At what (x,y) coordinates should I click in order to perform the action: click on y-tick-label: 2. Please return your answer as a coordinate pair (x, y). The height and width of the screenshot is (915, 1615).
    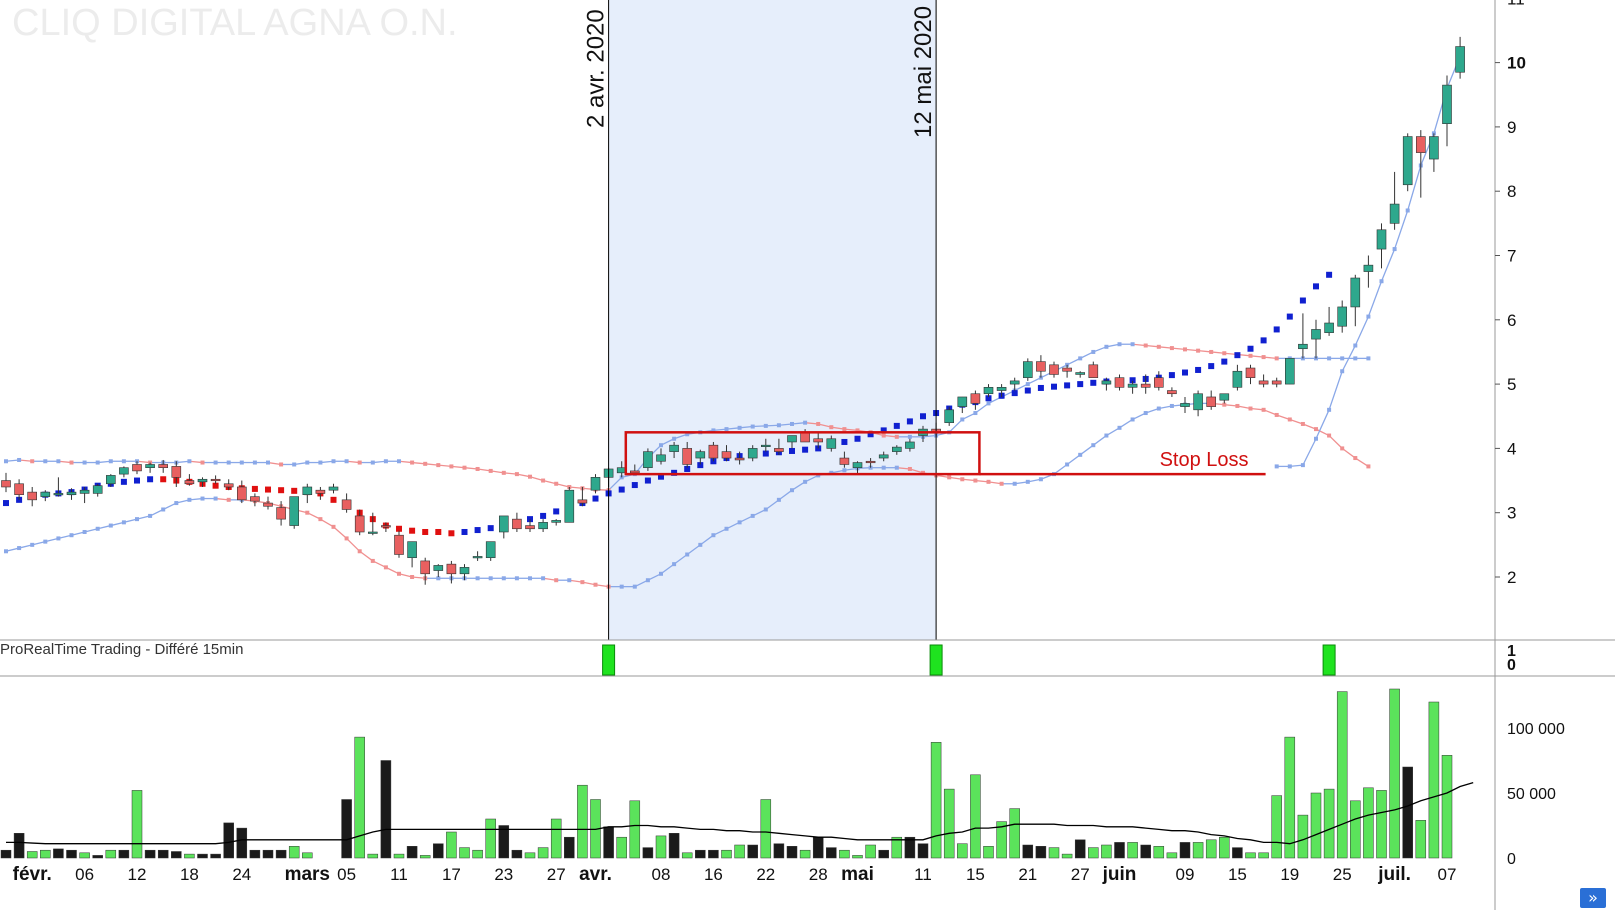
    Looking at the image, I should click on (1511, 577).